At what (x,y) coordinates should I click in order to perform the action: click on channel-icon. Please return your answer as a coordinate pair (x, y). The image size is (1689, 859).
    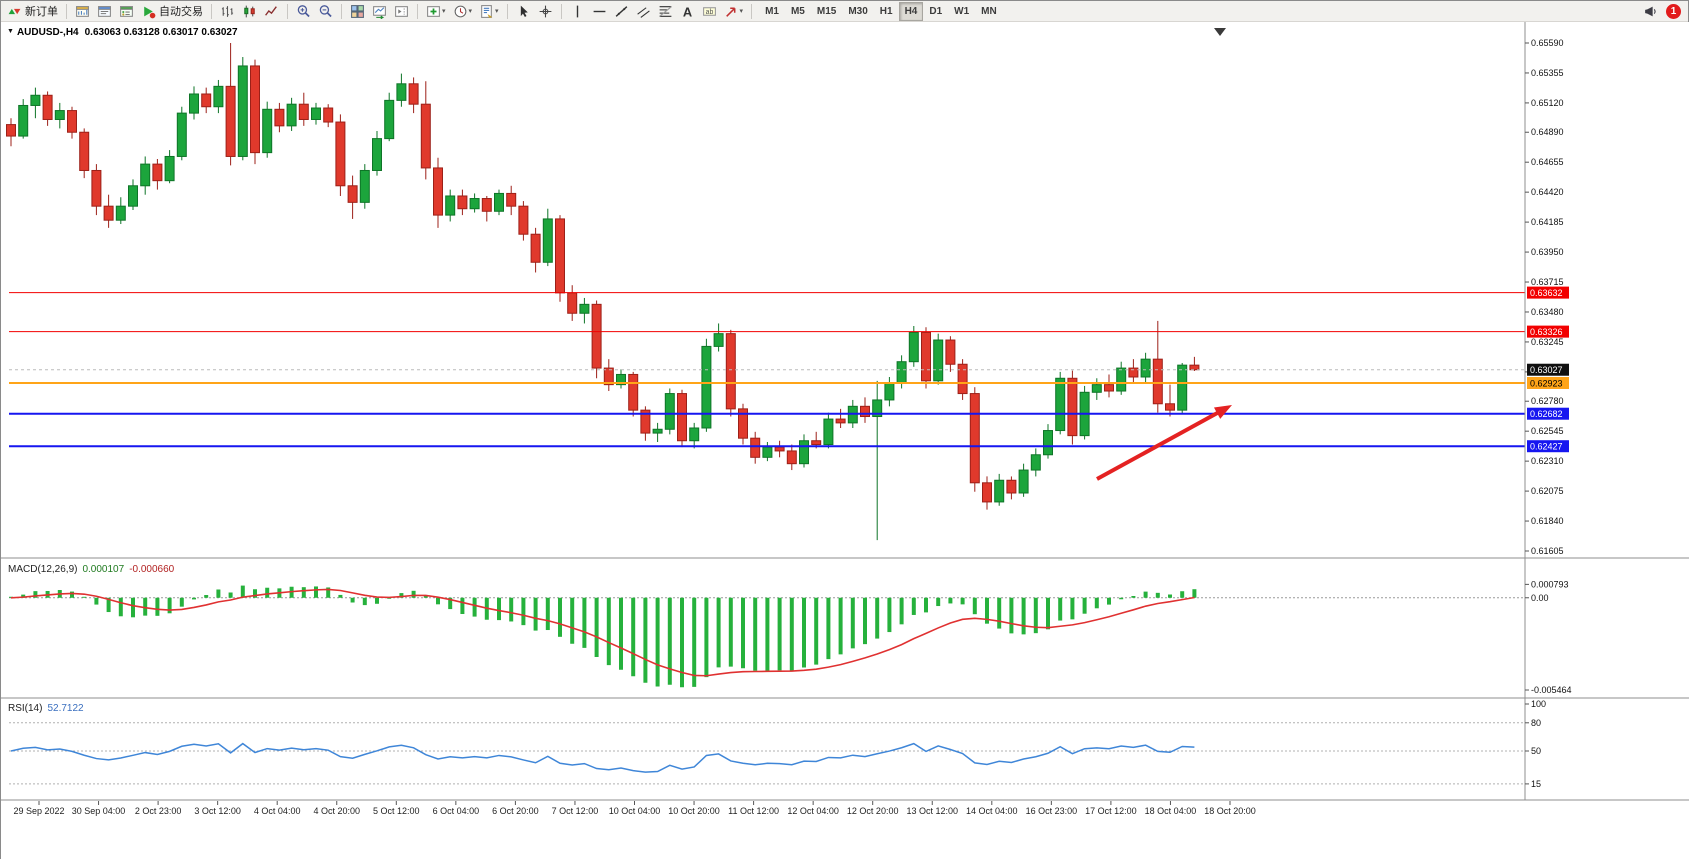
    Looking at the image, I should click on (643, 12).